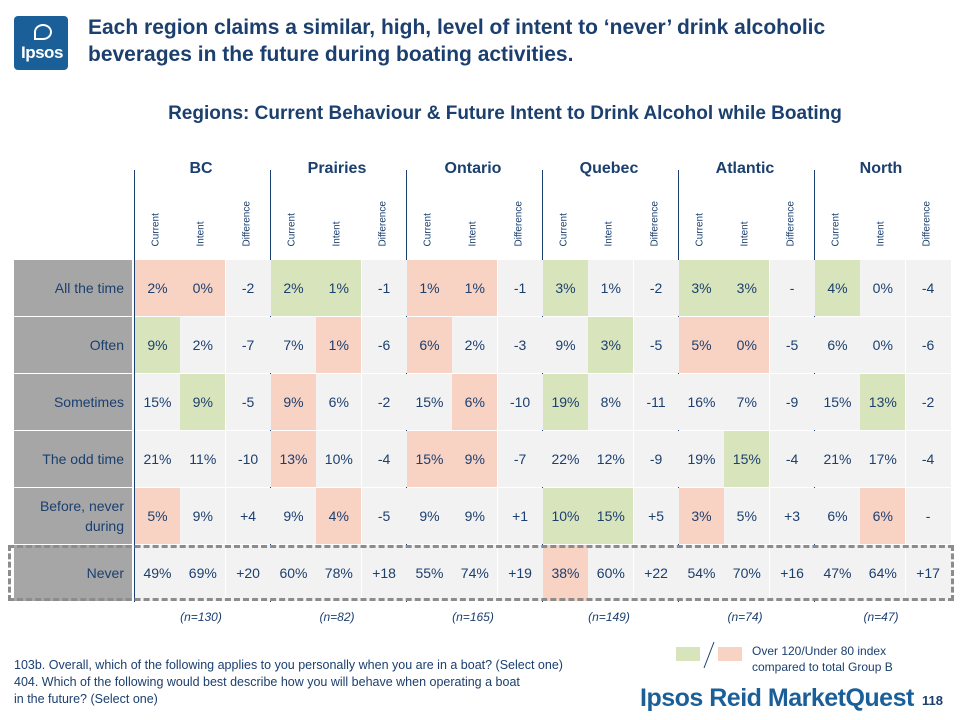  I want to click on logo-text: Ipsos, so click(42, 52).